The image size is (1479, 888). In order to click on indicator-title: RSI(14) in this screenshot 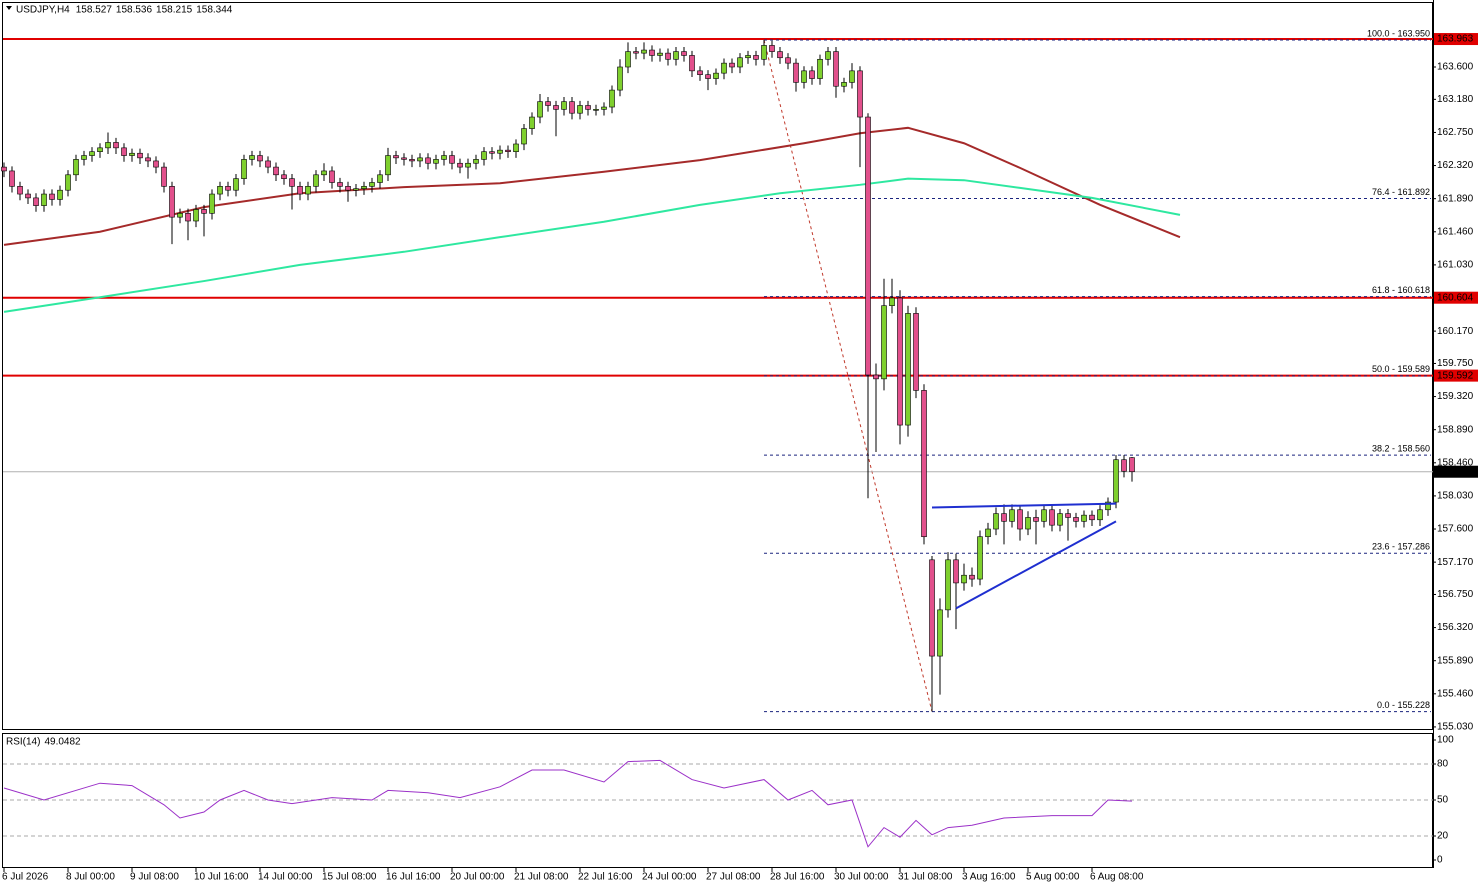, I will do `click(23, 742)`.